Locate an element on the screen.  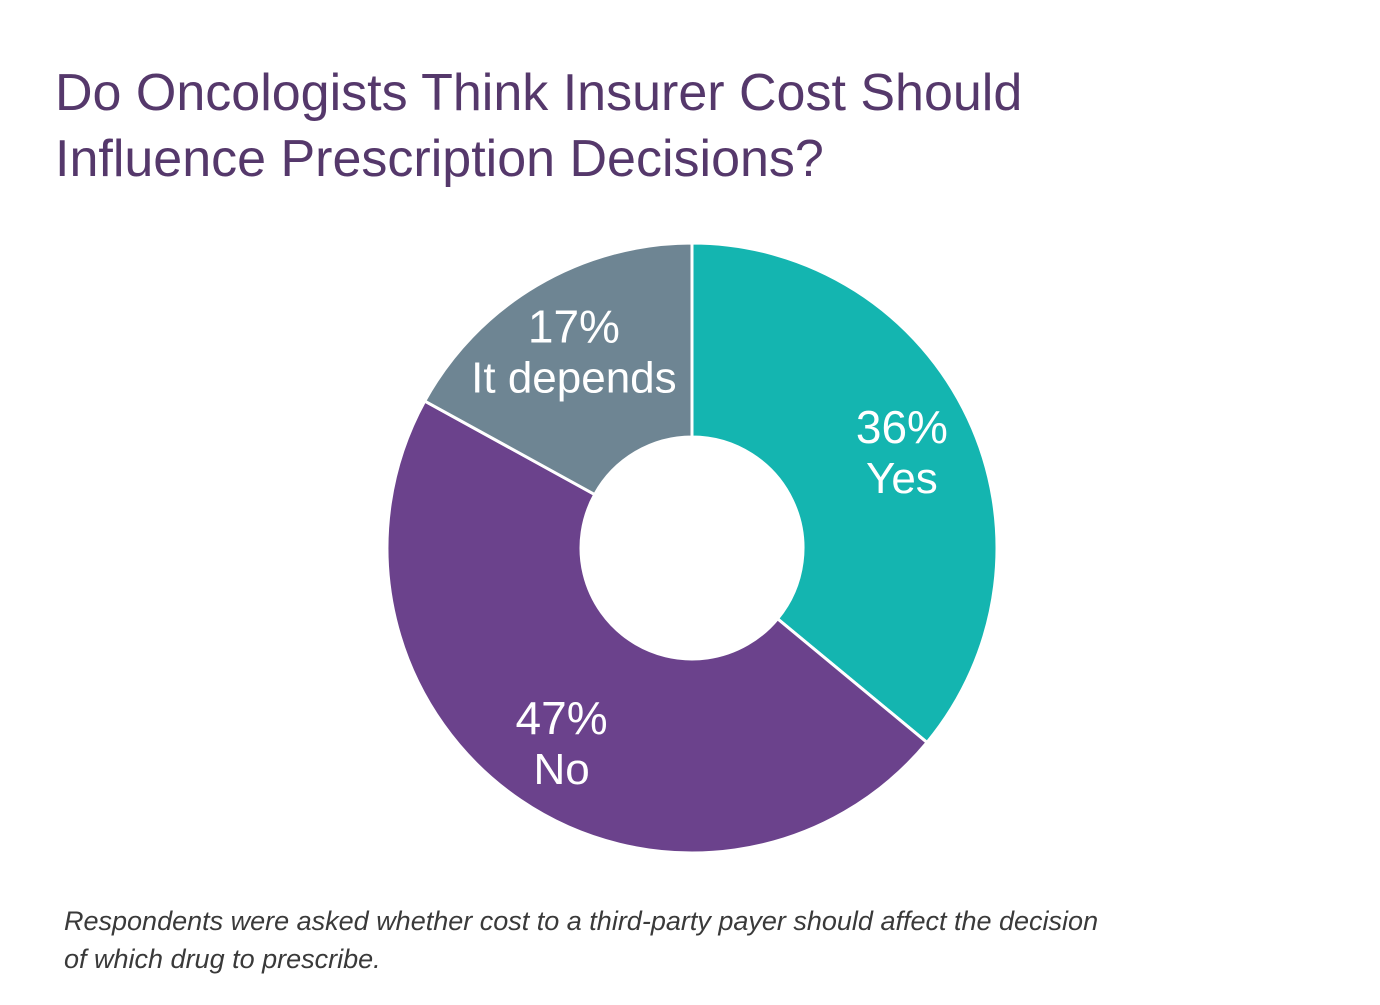
slice-value-label-it-depends: 17% is located at coordinates (574, 326).